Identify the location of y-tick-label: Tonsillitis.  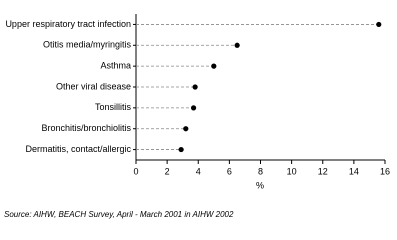
(113, 107).